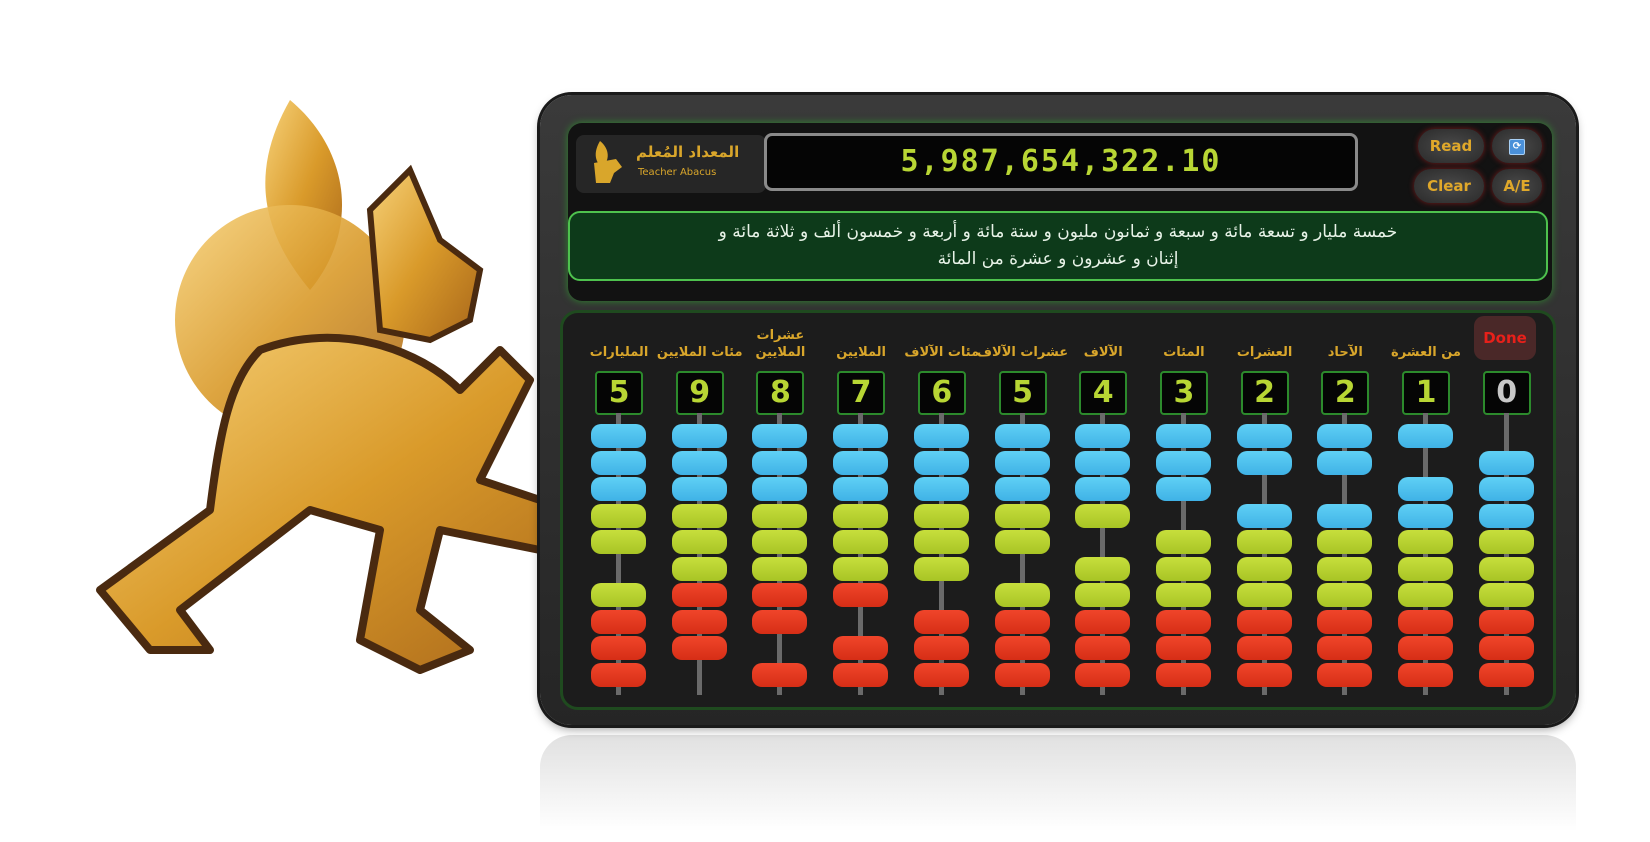 The image size is (1650, 842). I want to click on done-button: Done, so click(1505, 338).